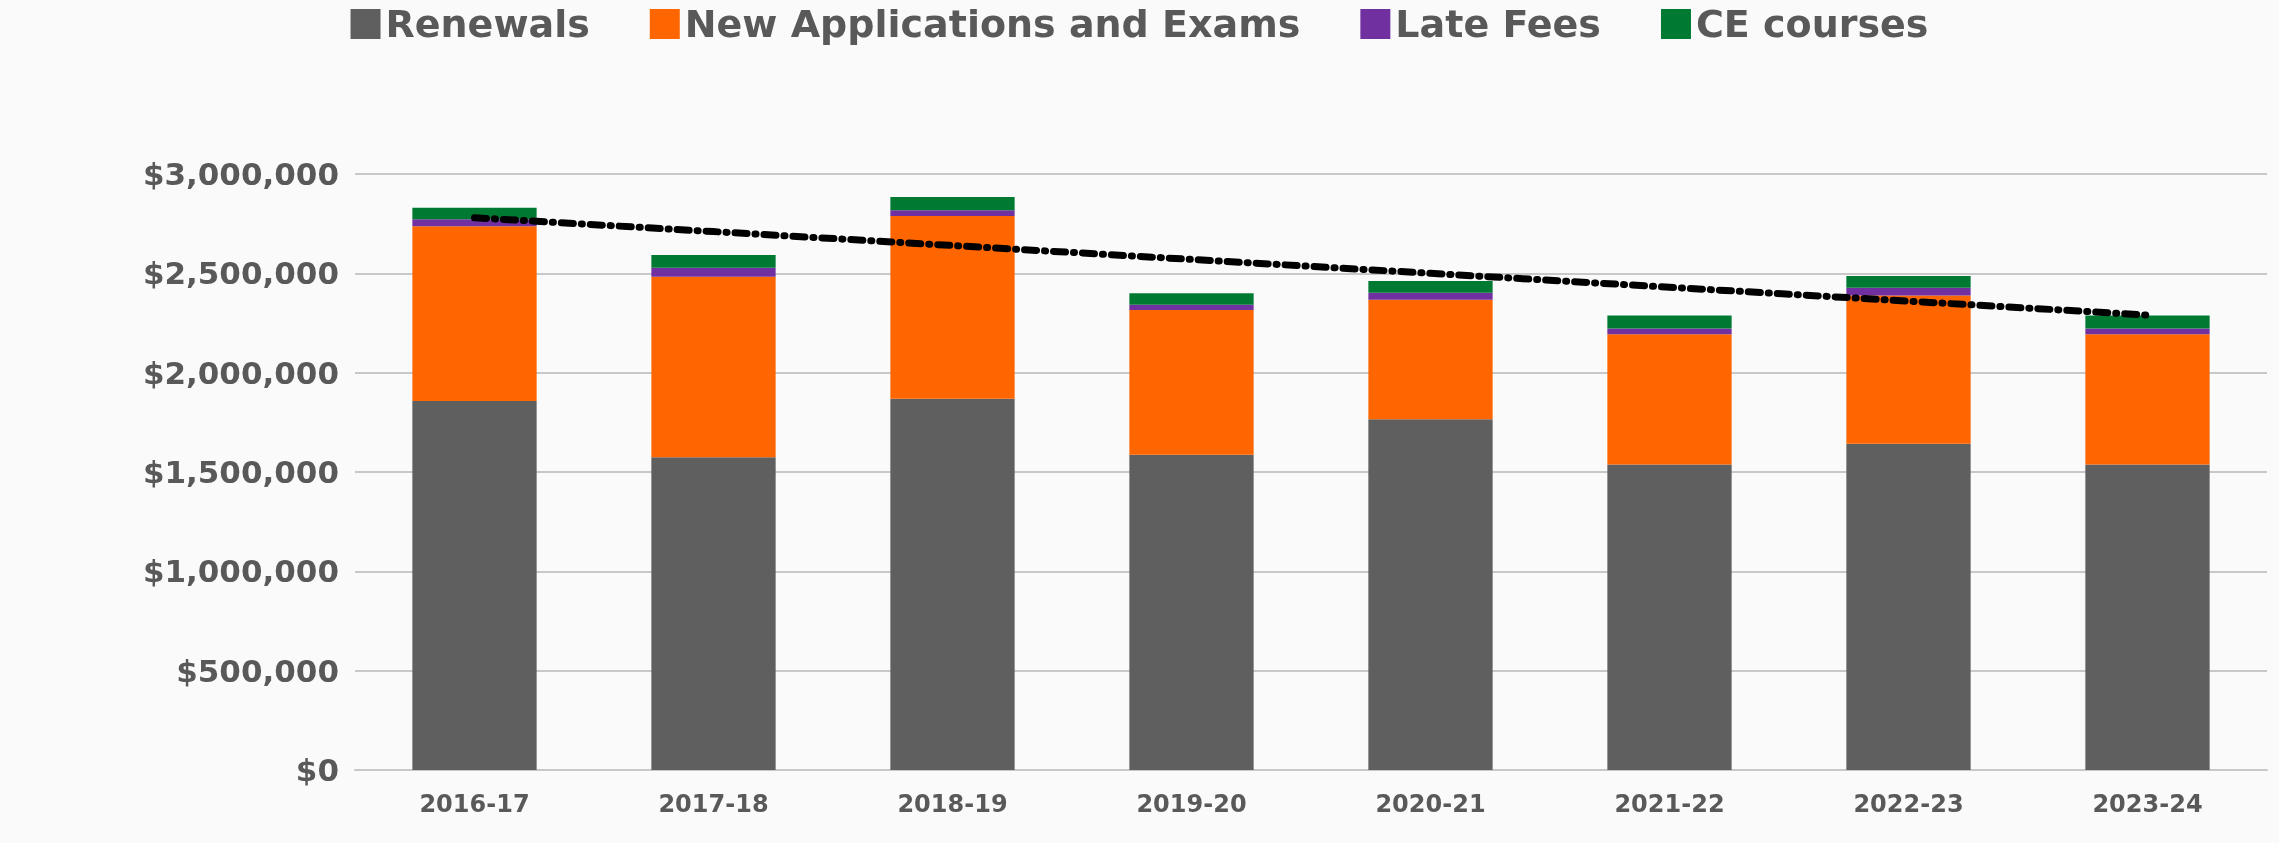 The height and width of the screenshot is (843, 2279). I want to click on y-tick-label: $500,000, so click(257, 670).